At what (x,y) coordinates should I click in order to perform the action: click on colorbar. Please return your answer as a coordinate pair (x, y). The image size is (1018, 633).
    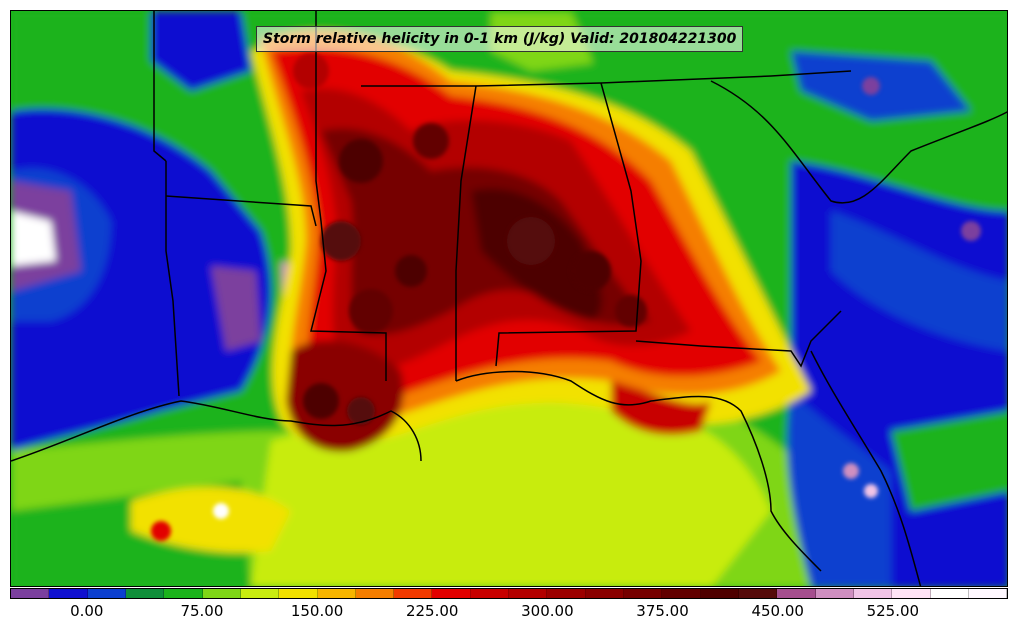
    Looking at the image, I should click on (509, 593).